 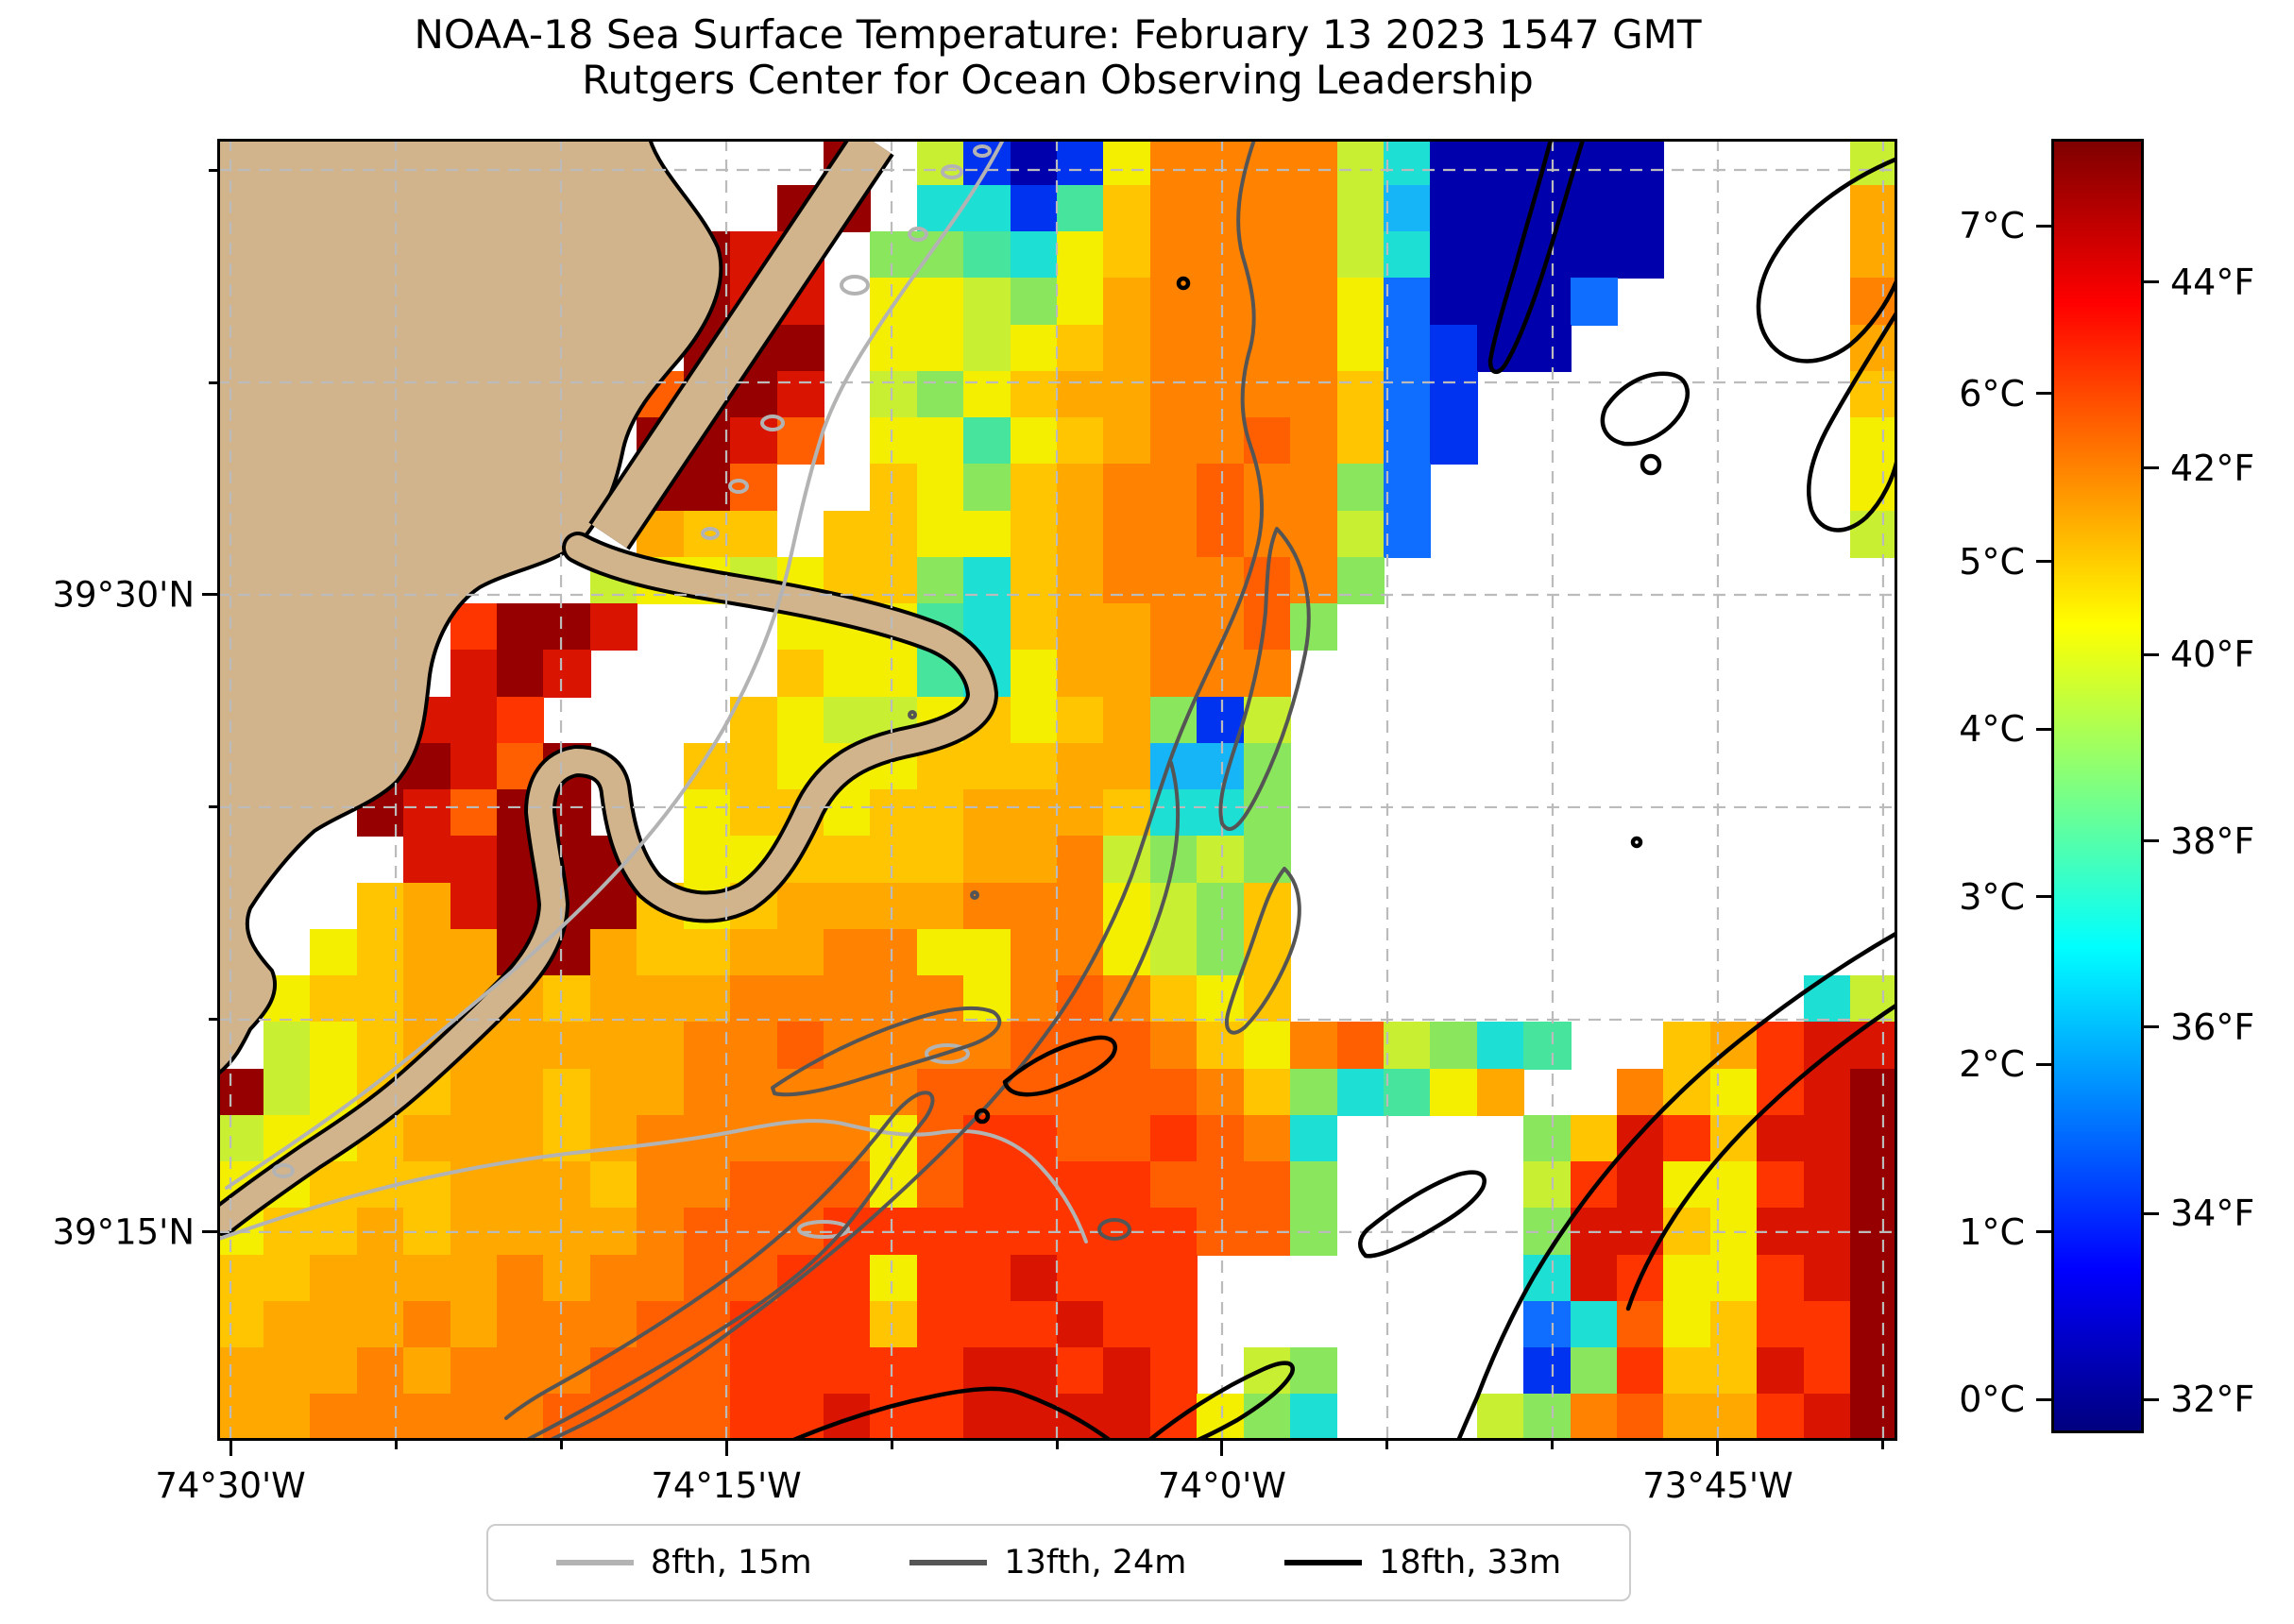 What do you see at coordinates (1057, 1445) in the screenshot?
I see `x-axis-minor-tick` at bounding box center [1057, 1445].